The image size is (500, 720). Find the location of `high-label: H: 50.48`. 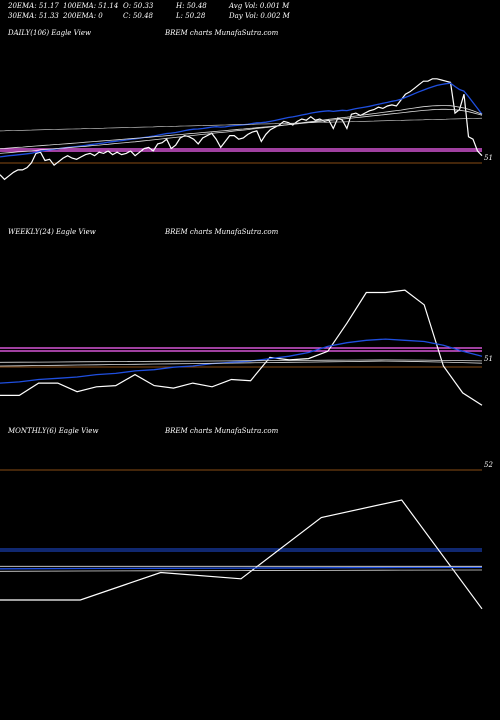

high-label: H: 50.48 is located at coordinates (191, 6).